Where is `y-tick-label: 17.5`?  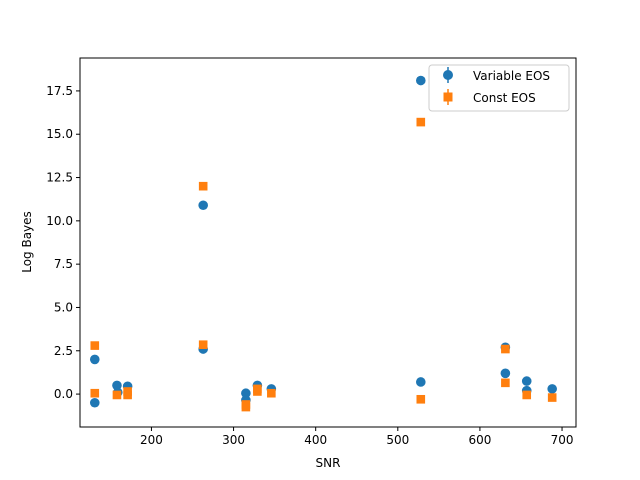
y-tick-label: 17.5 is located at coordinates (59, 91).